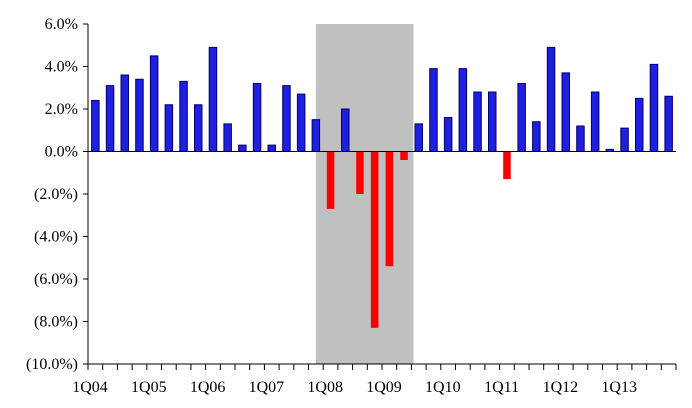  I want to click on bar-2Q10, so click(463, 110).